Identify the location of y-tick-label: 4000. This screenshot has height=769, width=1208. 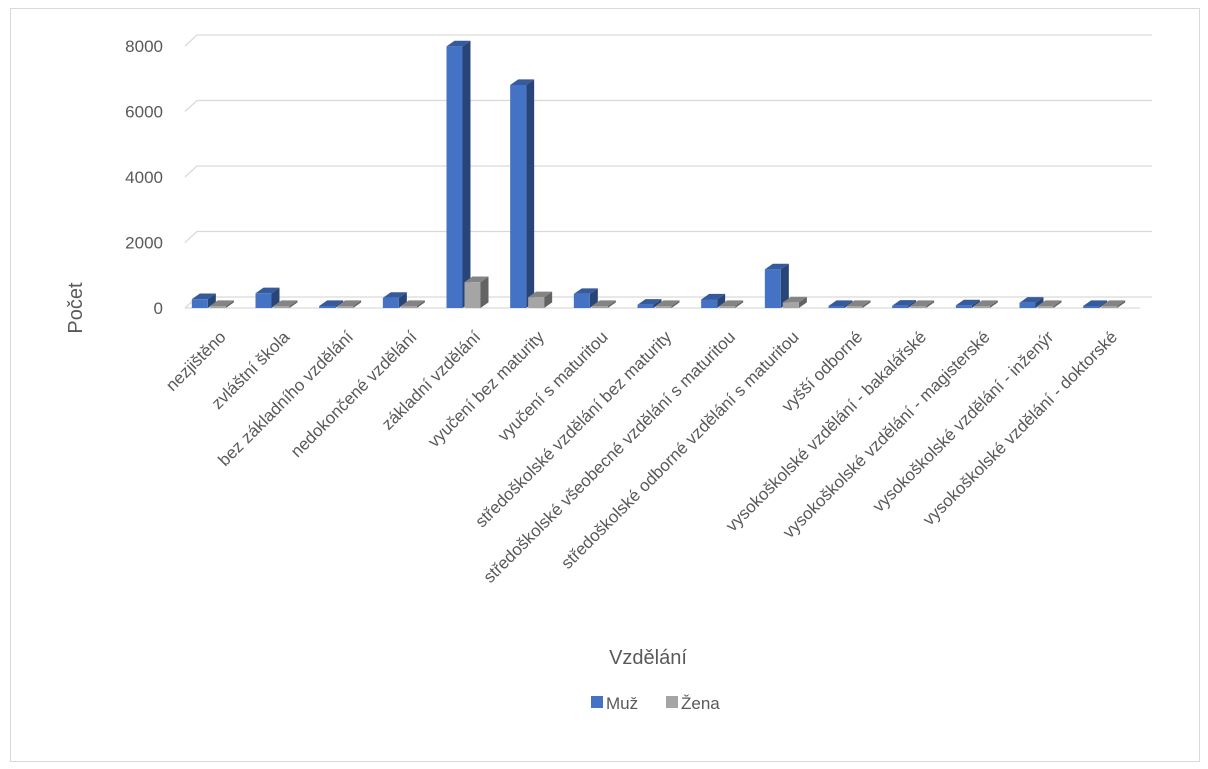
(144, 177).